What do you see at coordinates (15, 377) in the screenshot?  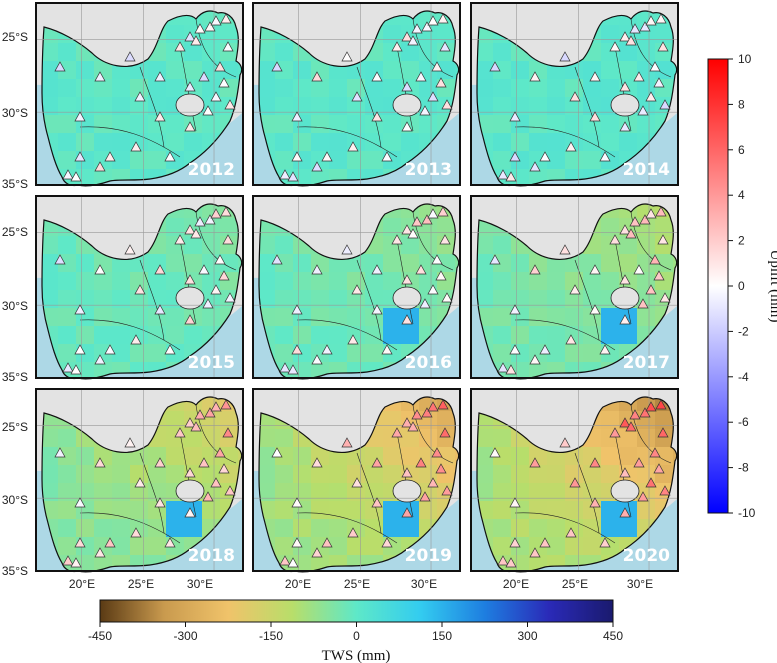 I see `lat-label-35s: 35°S` at bounding box center [15, 377].